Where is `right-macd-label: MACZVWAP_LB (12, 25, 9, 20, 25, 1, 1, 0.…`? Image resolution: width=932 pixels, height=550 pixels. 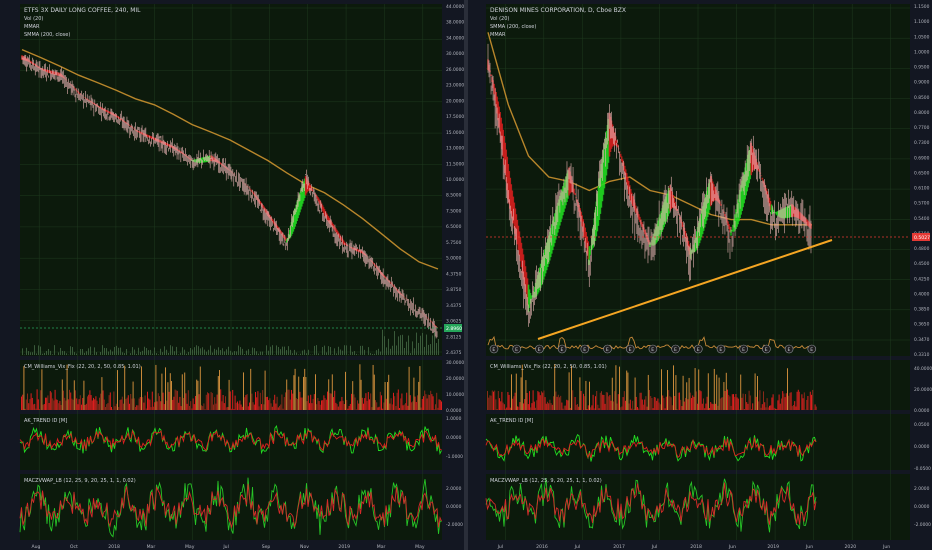 right-macd-label: MACZVWAP_LB (12, 25, 9, 20, 25, 1, 1, 0.… is located at coordinates (546, 481).